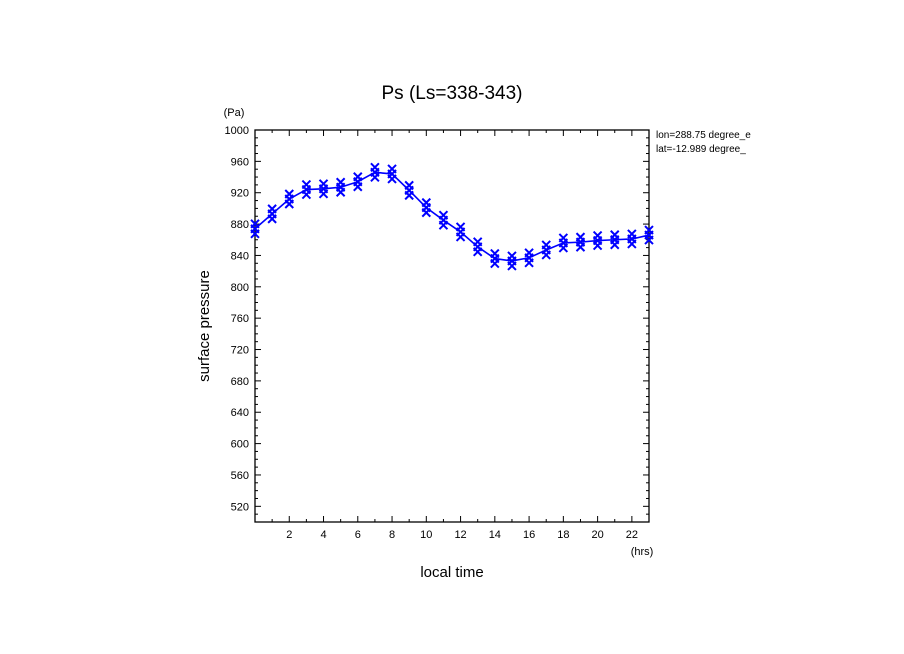  Describe the element at coordinates (642, 552) in the screenshot. I see `x-axis-unit: (hrs)` at that location.